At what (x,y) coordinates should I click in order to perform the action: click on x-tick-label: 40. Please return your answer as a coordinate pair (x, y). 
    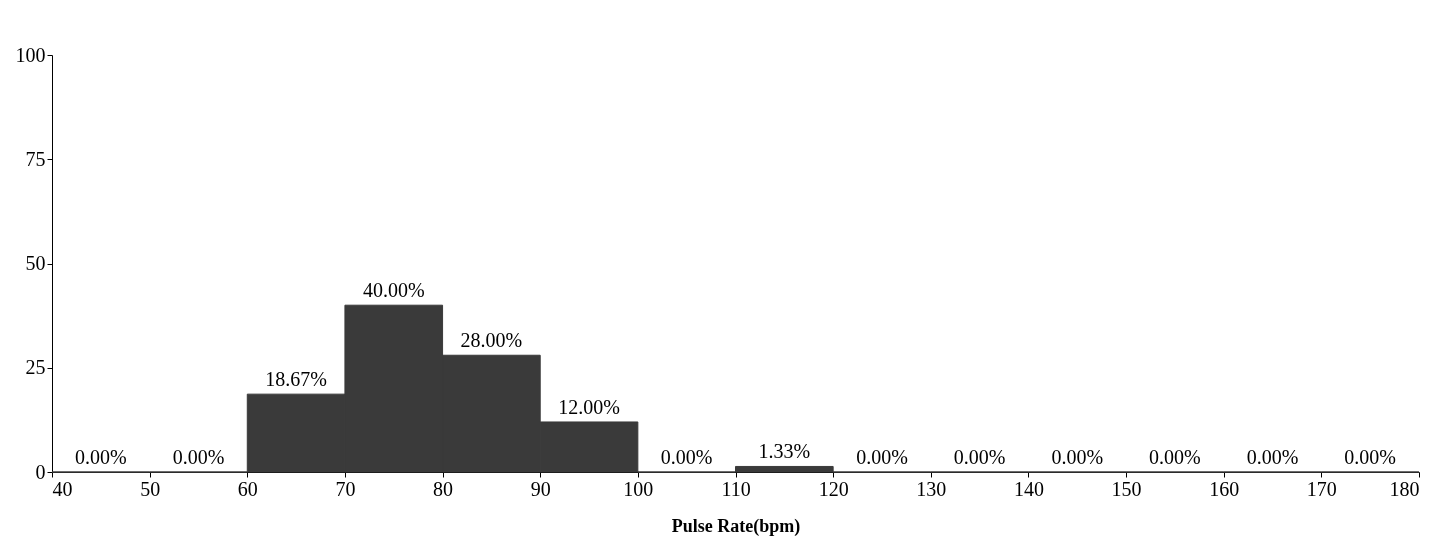
    Looking at the image, I should click on (62, 488).